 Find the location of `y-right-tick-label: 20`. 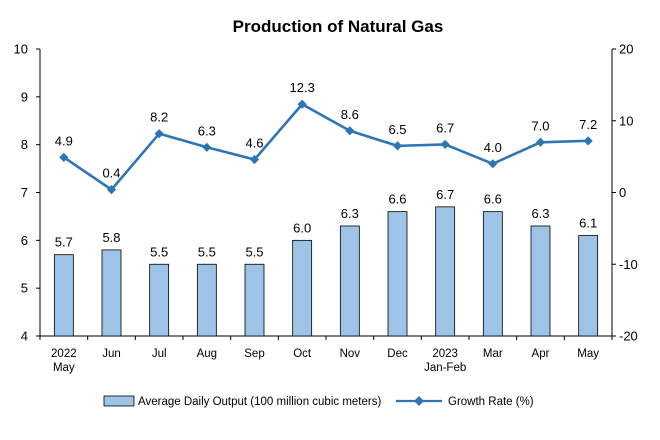

y-right-tick-label: 20 is located at coordinates (626, 49).